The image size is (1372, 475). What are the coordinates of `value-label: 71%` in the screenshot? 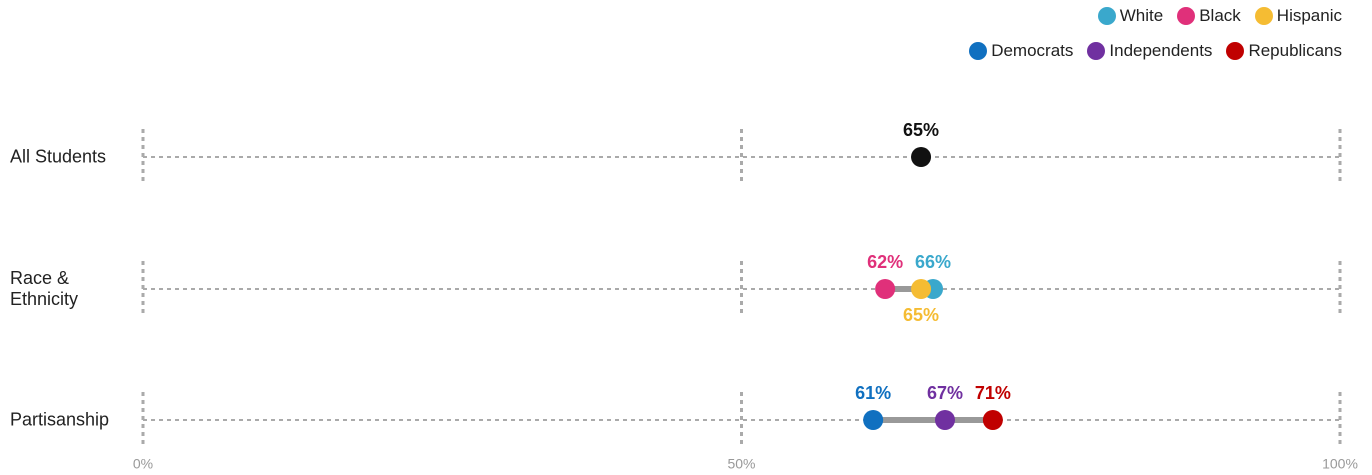 It's located at (993, 393).